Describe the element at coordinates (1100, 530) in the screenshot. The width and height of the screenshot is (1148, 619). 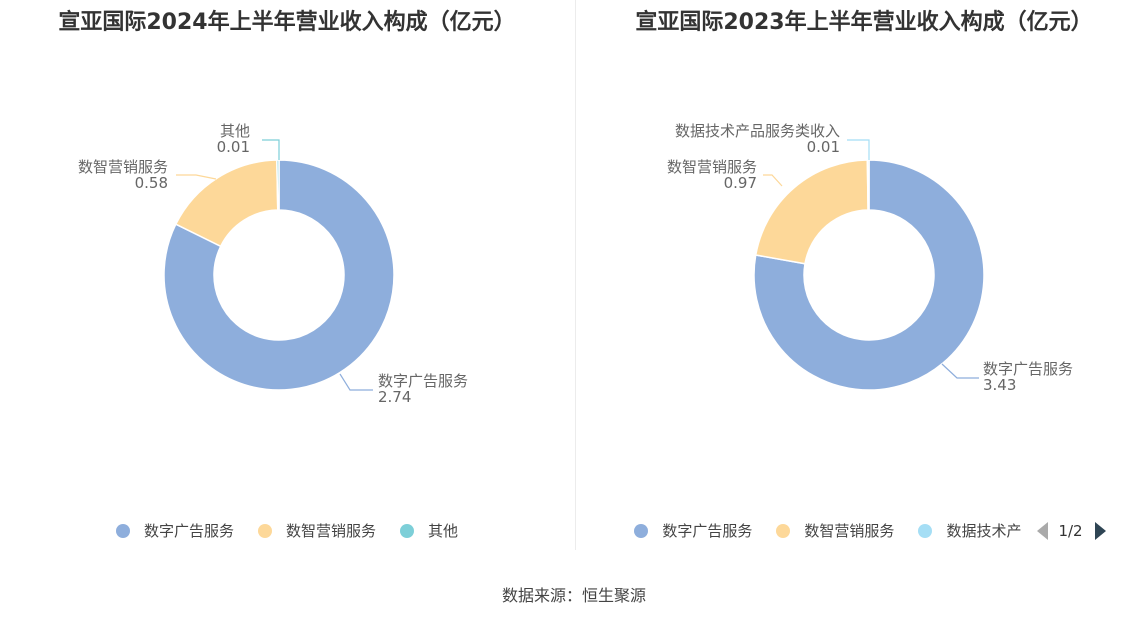
I see `next-page-icon` at that location.